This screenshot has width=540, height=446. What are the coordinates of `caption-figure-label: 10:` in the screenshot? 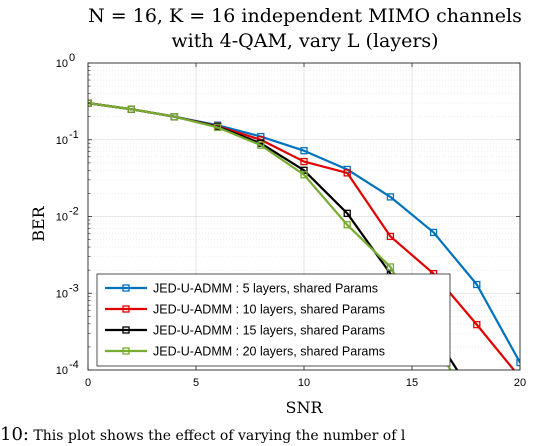 It's located at (14, 434).